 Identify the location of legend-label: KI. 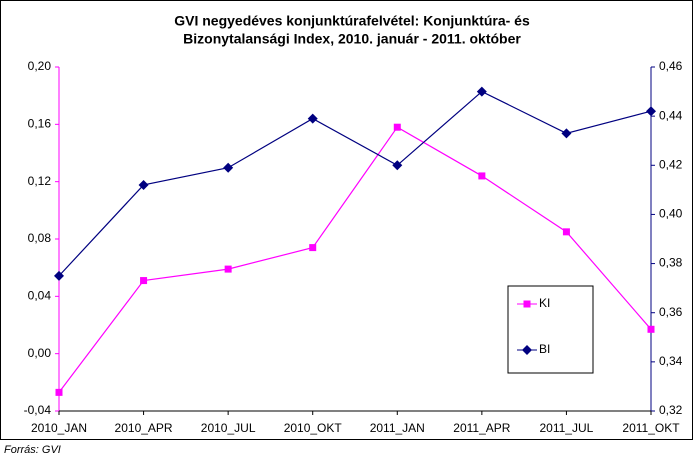
(544, 303).